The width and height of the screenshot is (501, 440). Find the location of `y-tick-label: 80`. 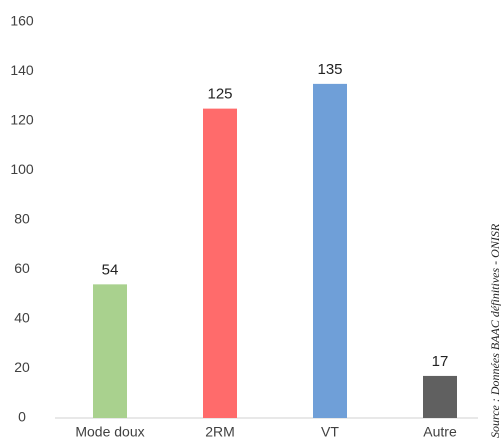

y-tick-label: 80 is located at coordinates (22, 219).